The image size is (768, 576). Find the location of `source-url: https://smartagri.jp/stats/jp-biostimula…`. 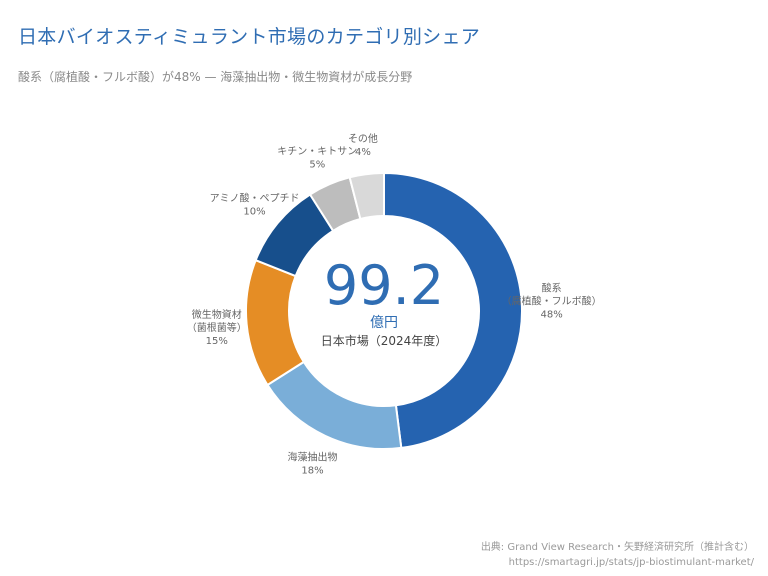

source-url: https://smartagri.jp/stats/jp-biostimula… is located at coordinates (631, 562).